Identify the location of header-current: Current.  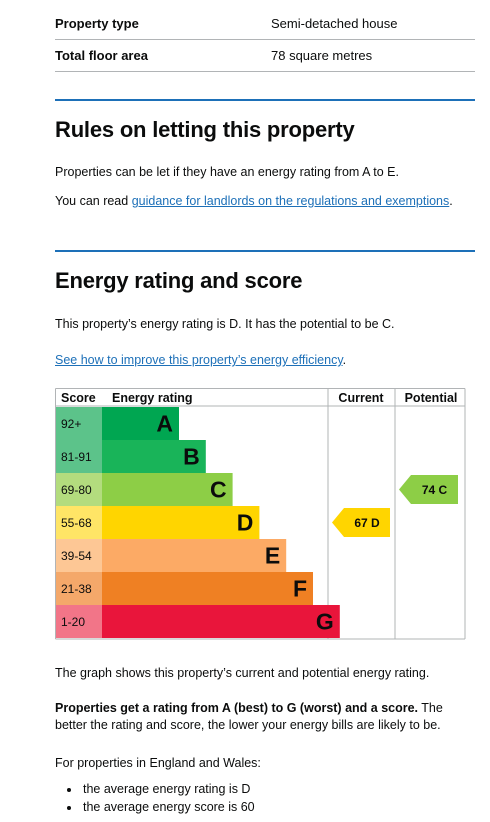
(361, 398).